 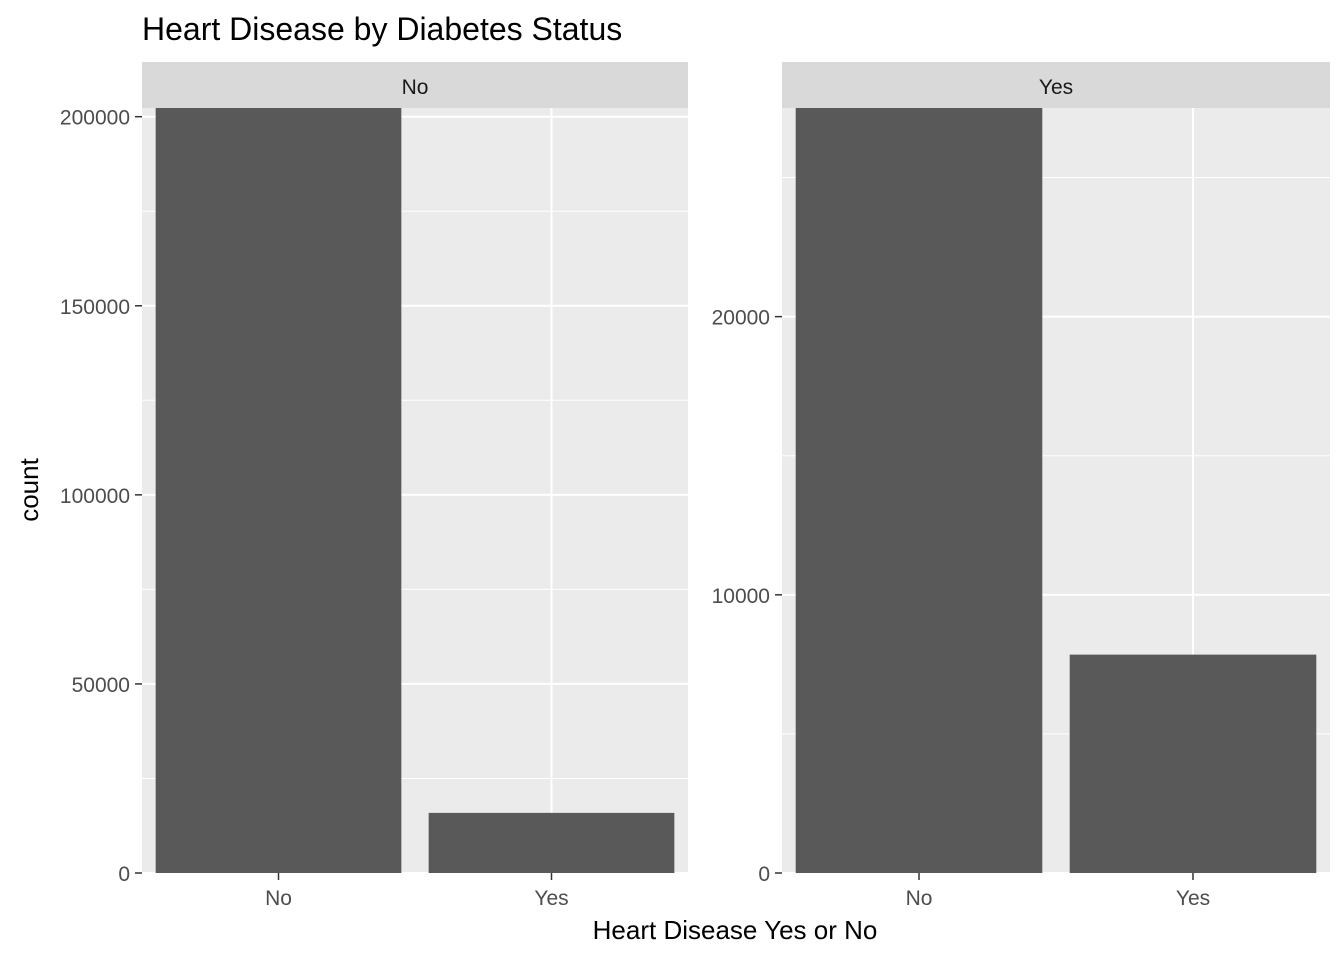 I want to click on chart-title: Heart Disease by Diabetes Status, so click(x=382, y=29).